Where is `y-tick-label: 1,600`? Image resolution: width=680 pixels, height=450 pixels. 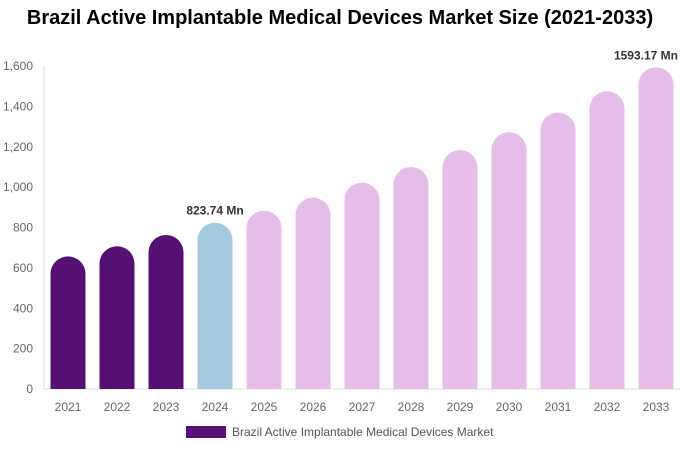
y-tick-label: 1,600 is located at coordinates (18, 66).